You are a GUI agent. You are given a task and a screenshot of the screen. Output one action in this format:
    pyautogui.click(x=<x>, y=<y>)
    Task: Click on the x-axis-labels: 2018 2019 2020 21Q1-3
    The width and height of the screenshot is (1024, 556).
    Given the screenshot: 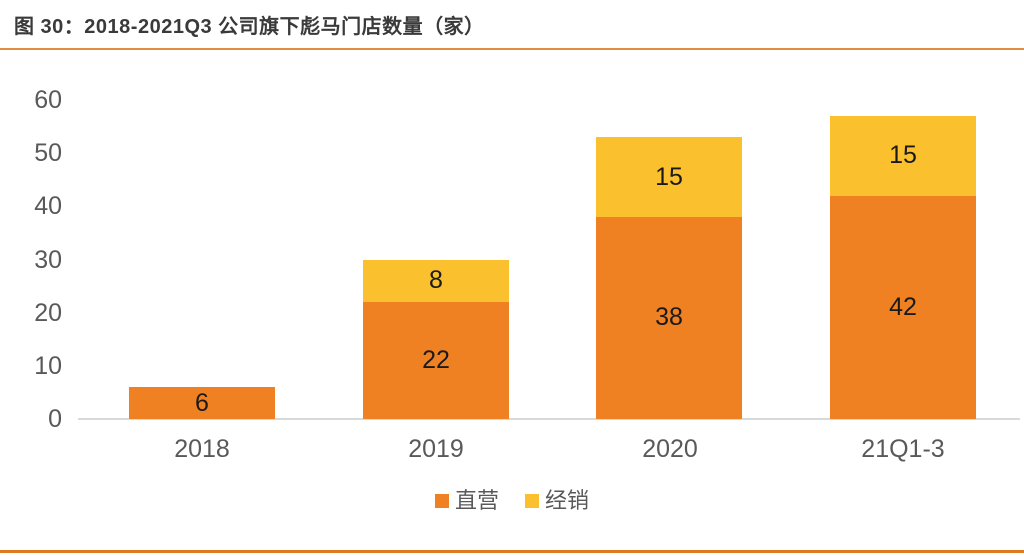 What is the action you would take?
    pyautogui.click(x=552, y=451)
    